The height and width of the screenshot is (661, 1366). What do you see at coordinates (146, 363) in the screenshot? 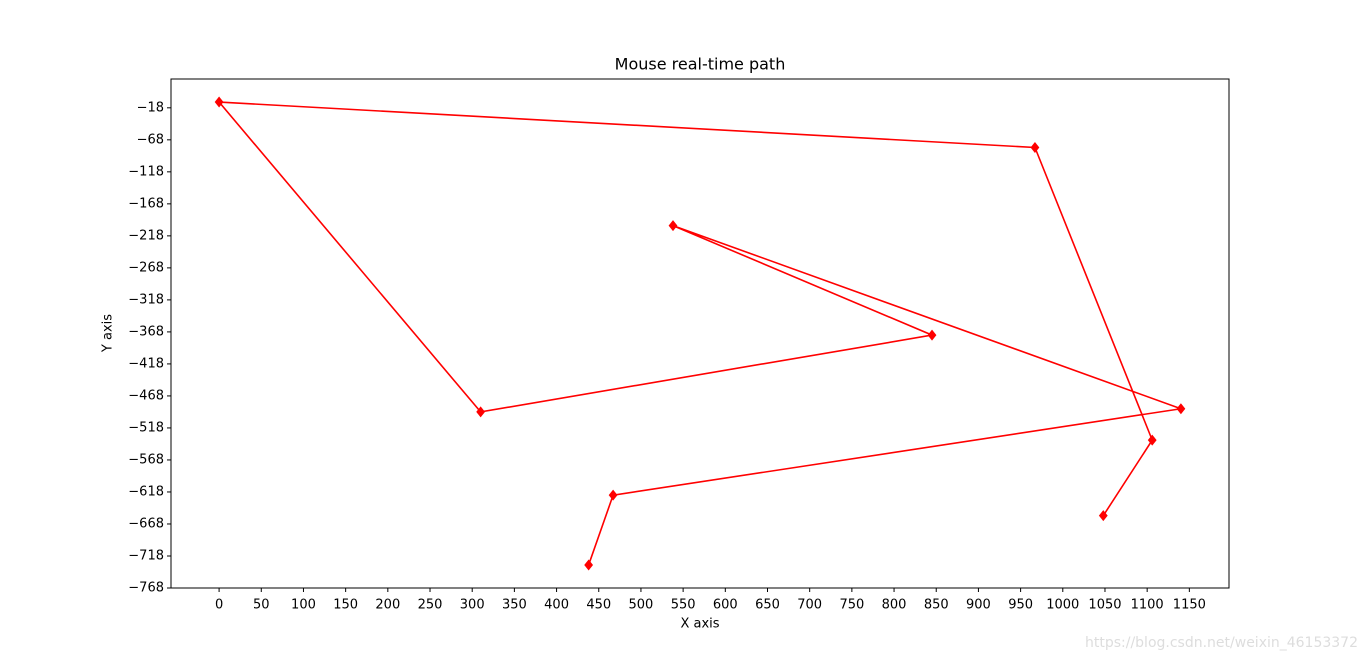
I see `y-tick-label: −418` at bounding box center [146, 363].